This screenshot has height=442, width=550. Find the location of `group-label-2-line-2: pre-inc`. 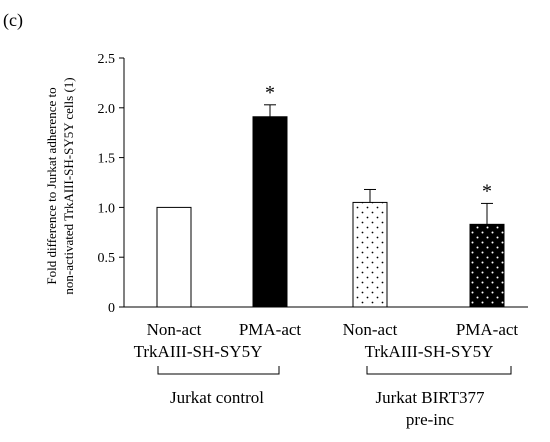

group-label-2-line-2: pre-inc is located at coordinates (430, 419).